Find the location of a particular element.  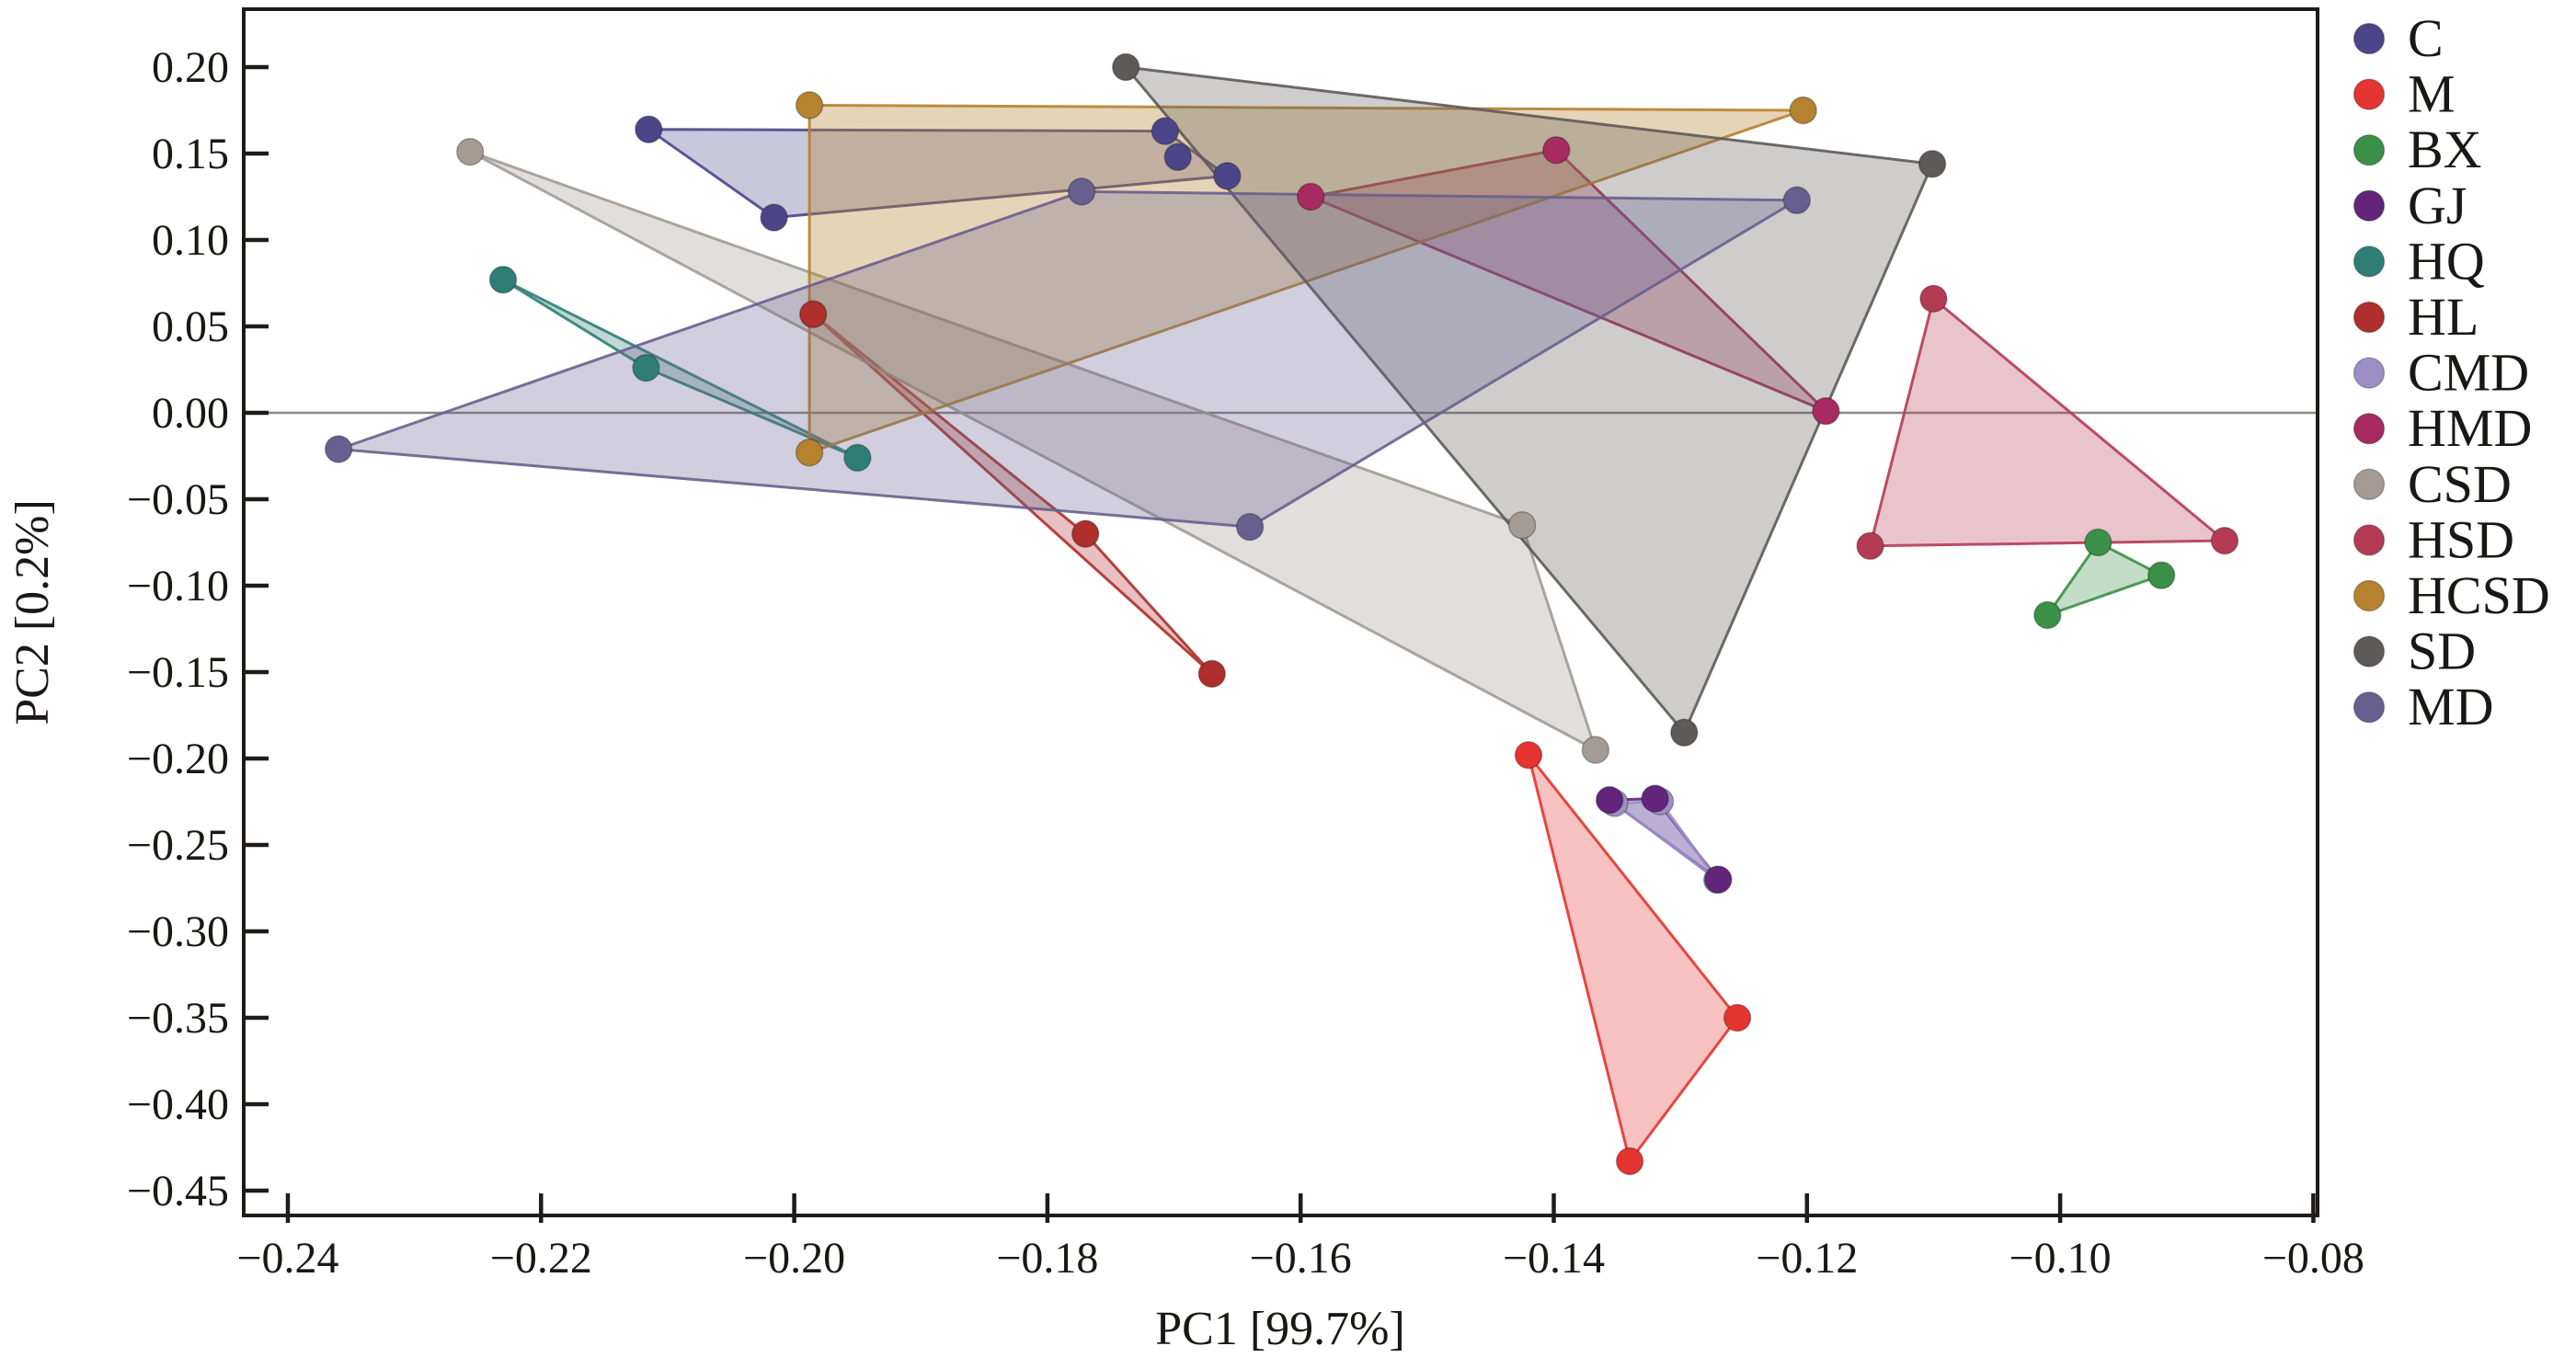

y-tick-label: −0.25 is located at coordinates (178, 846).